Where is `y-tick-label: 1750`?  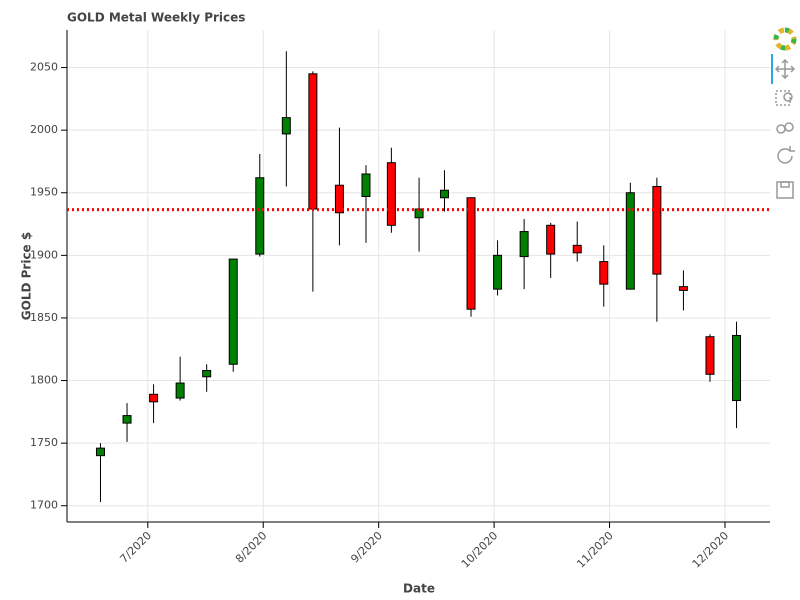
y-tick-label: 1750 is located at coordinates (44, 442).